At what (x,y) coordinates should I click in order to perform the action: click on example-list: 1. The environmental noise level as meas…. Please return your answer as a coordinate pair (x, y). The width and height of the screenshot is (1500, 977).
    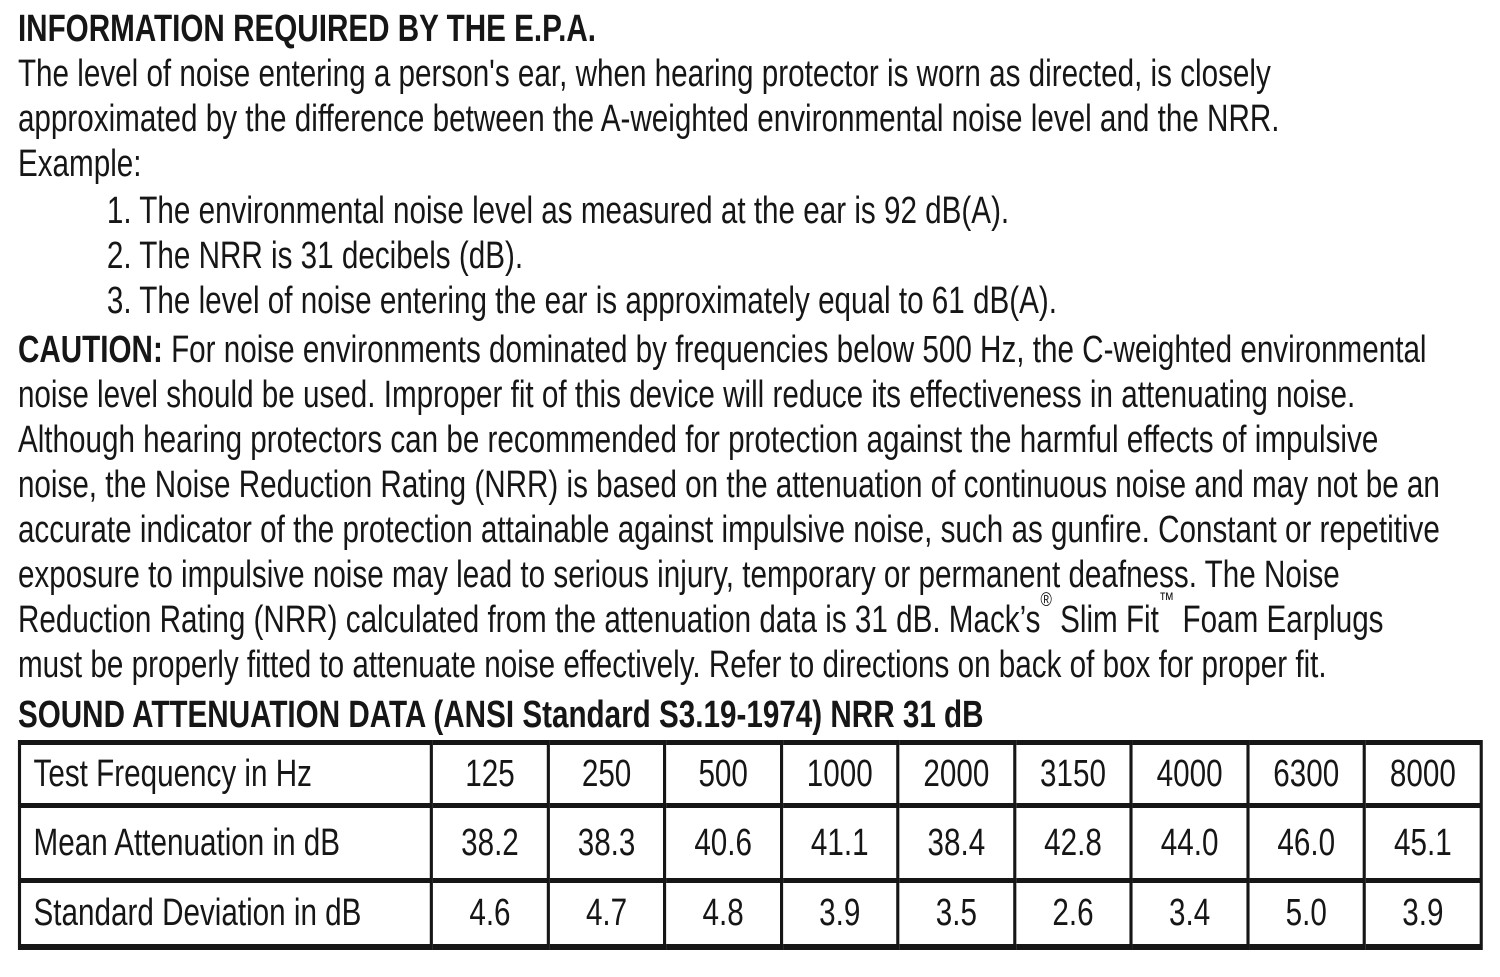
    Looking at the image, I should click on (803, 256).